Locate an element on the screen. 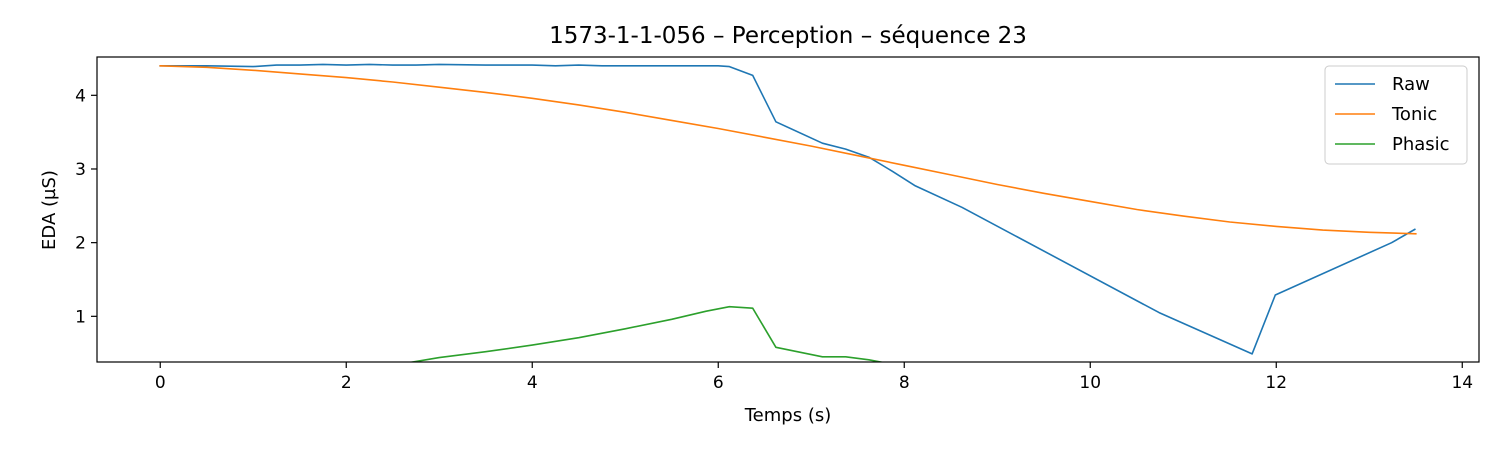 This screenshot has height=450, width=1500. x-tick-label: 4 is located at coordinates (532, 383).